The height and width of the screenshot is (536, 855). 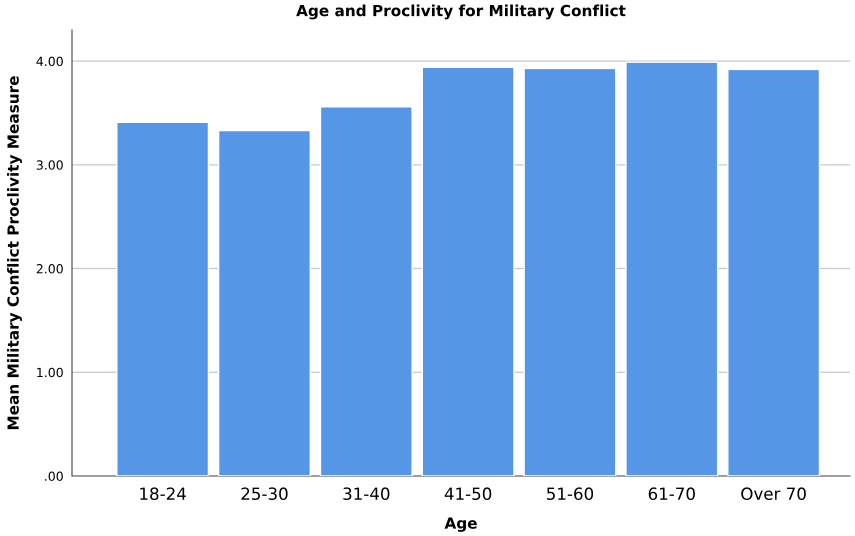 I want to click on y-tick-label: 4.00, so click(x=49, y=61).